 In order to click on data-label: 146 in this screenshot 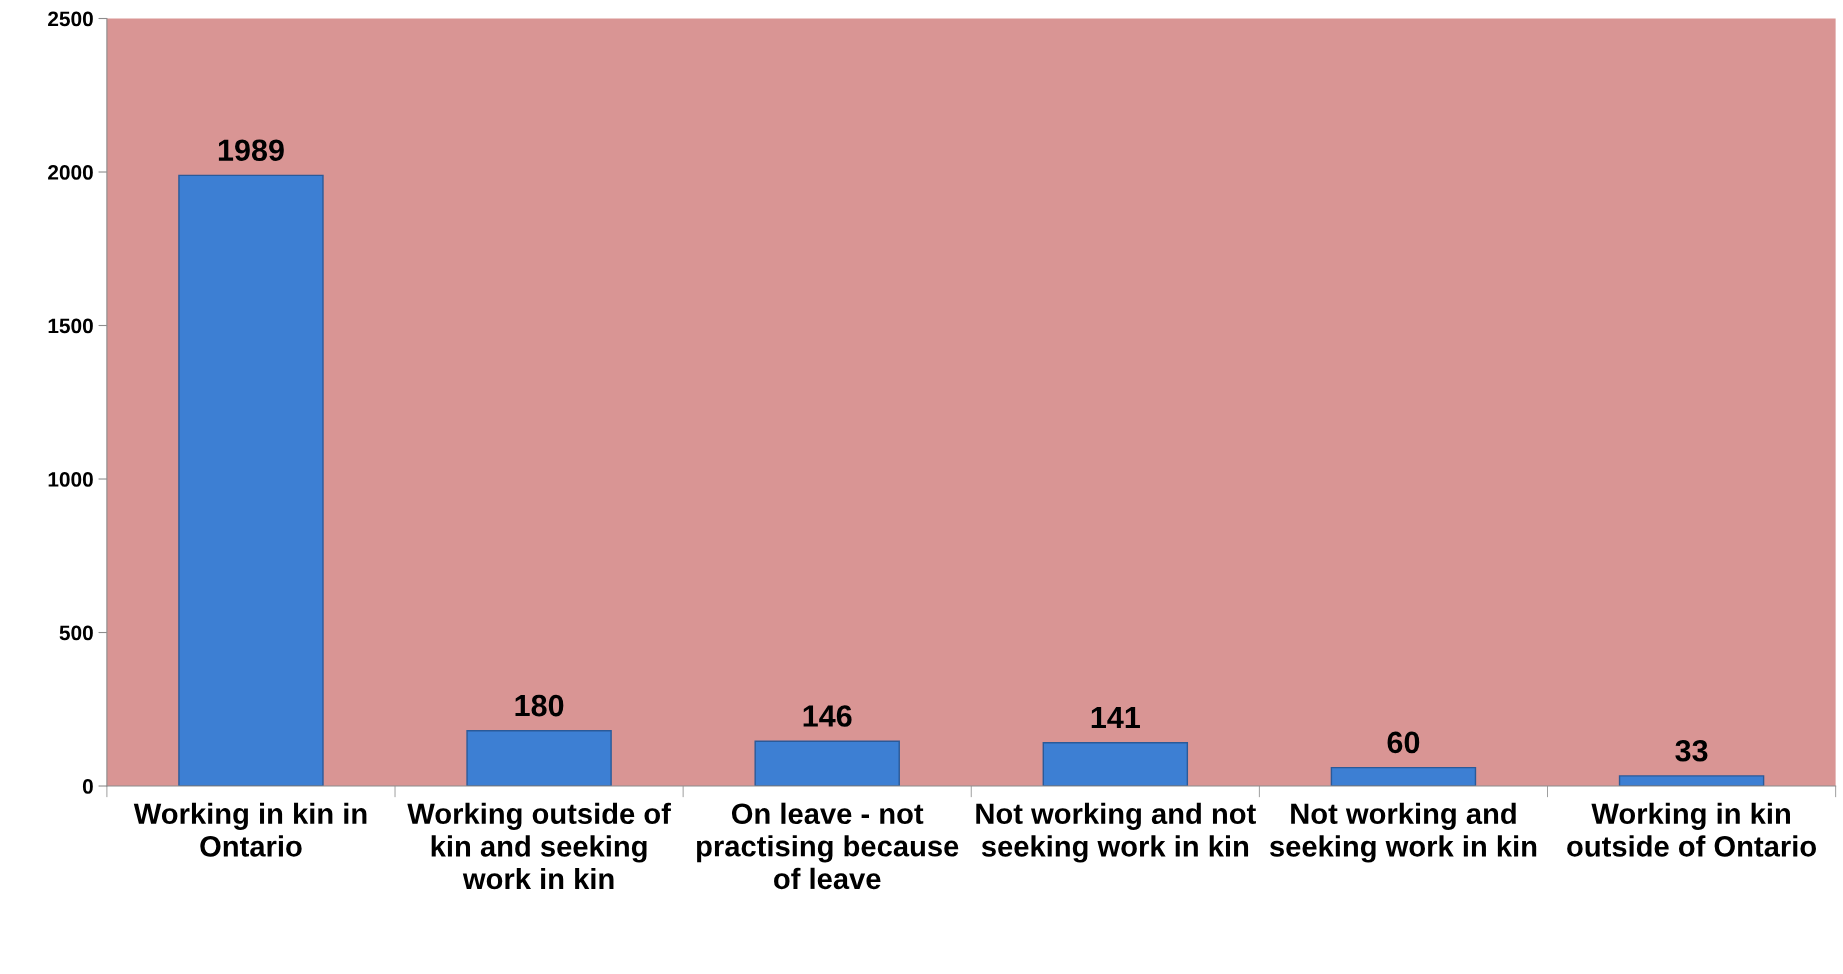, I will do `click(827, 716)`.